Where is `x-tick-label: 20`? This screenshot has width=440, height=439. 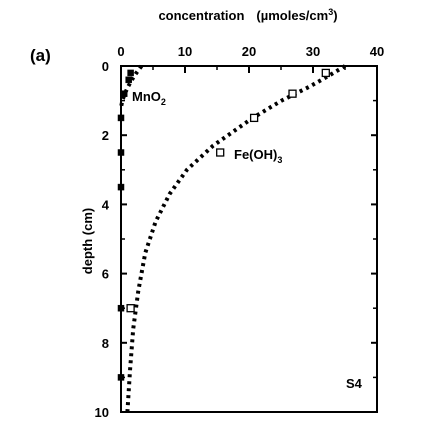 x-tick-label: 20 is located at coordinates (249, 51).